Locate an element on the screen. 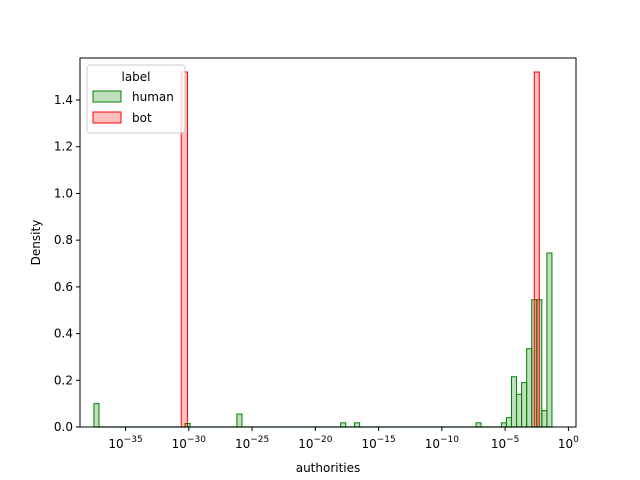 This screenshot has width=640, height=480. x-tick-label-0: 10⁻³⁵ is located at coordinates (125, 443).